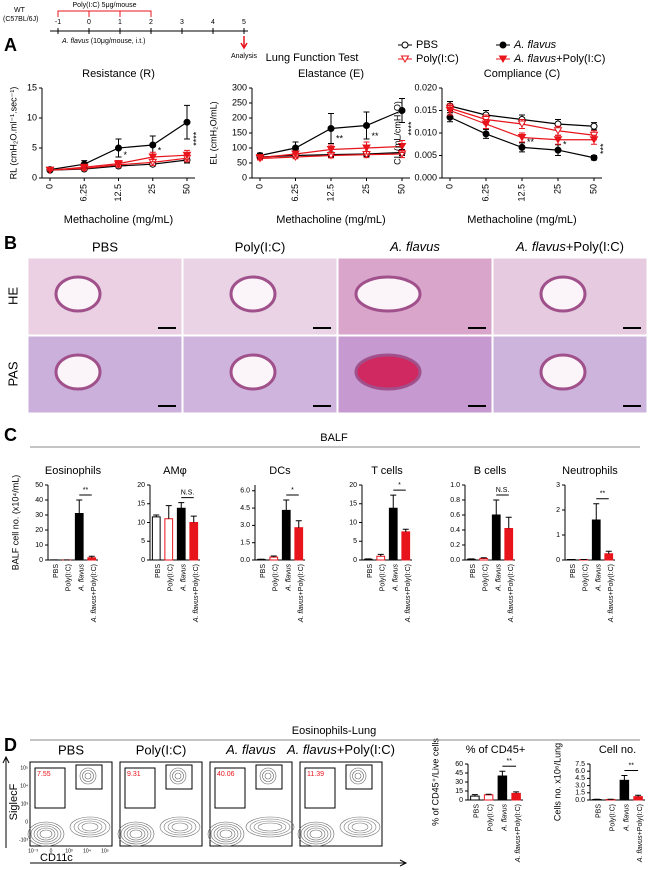  Describe the element at coordinates (599, 811) in the screenshot. I see `x-tick-label: PBS` at that location.